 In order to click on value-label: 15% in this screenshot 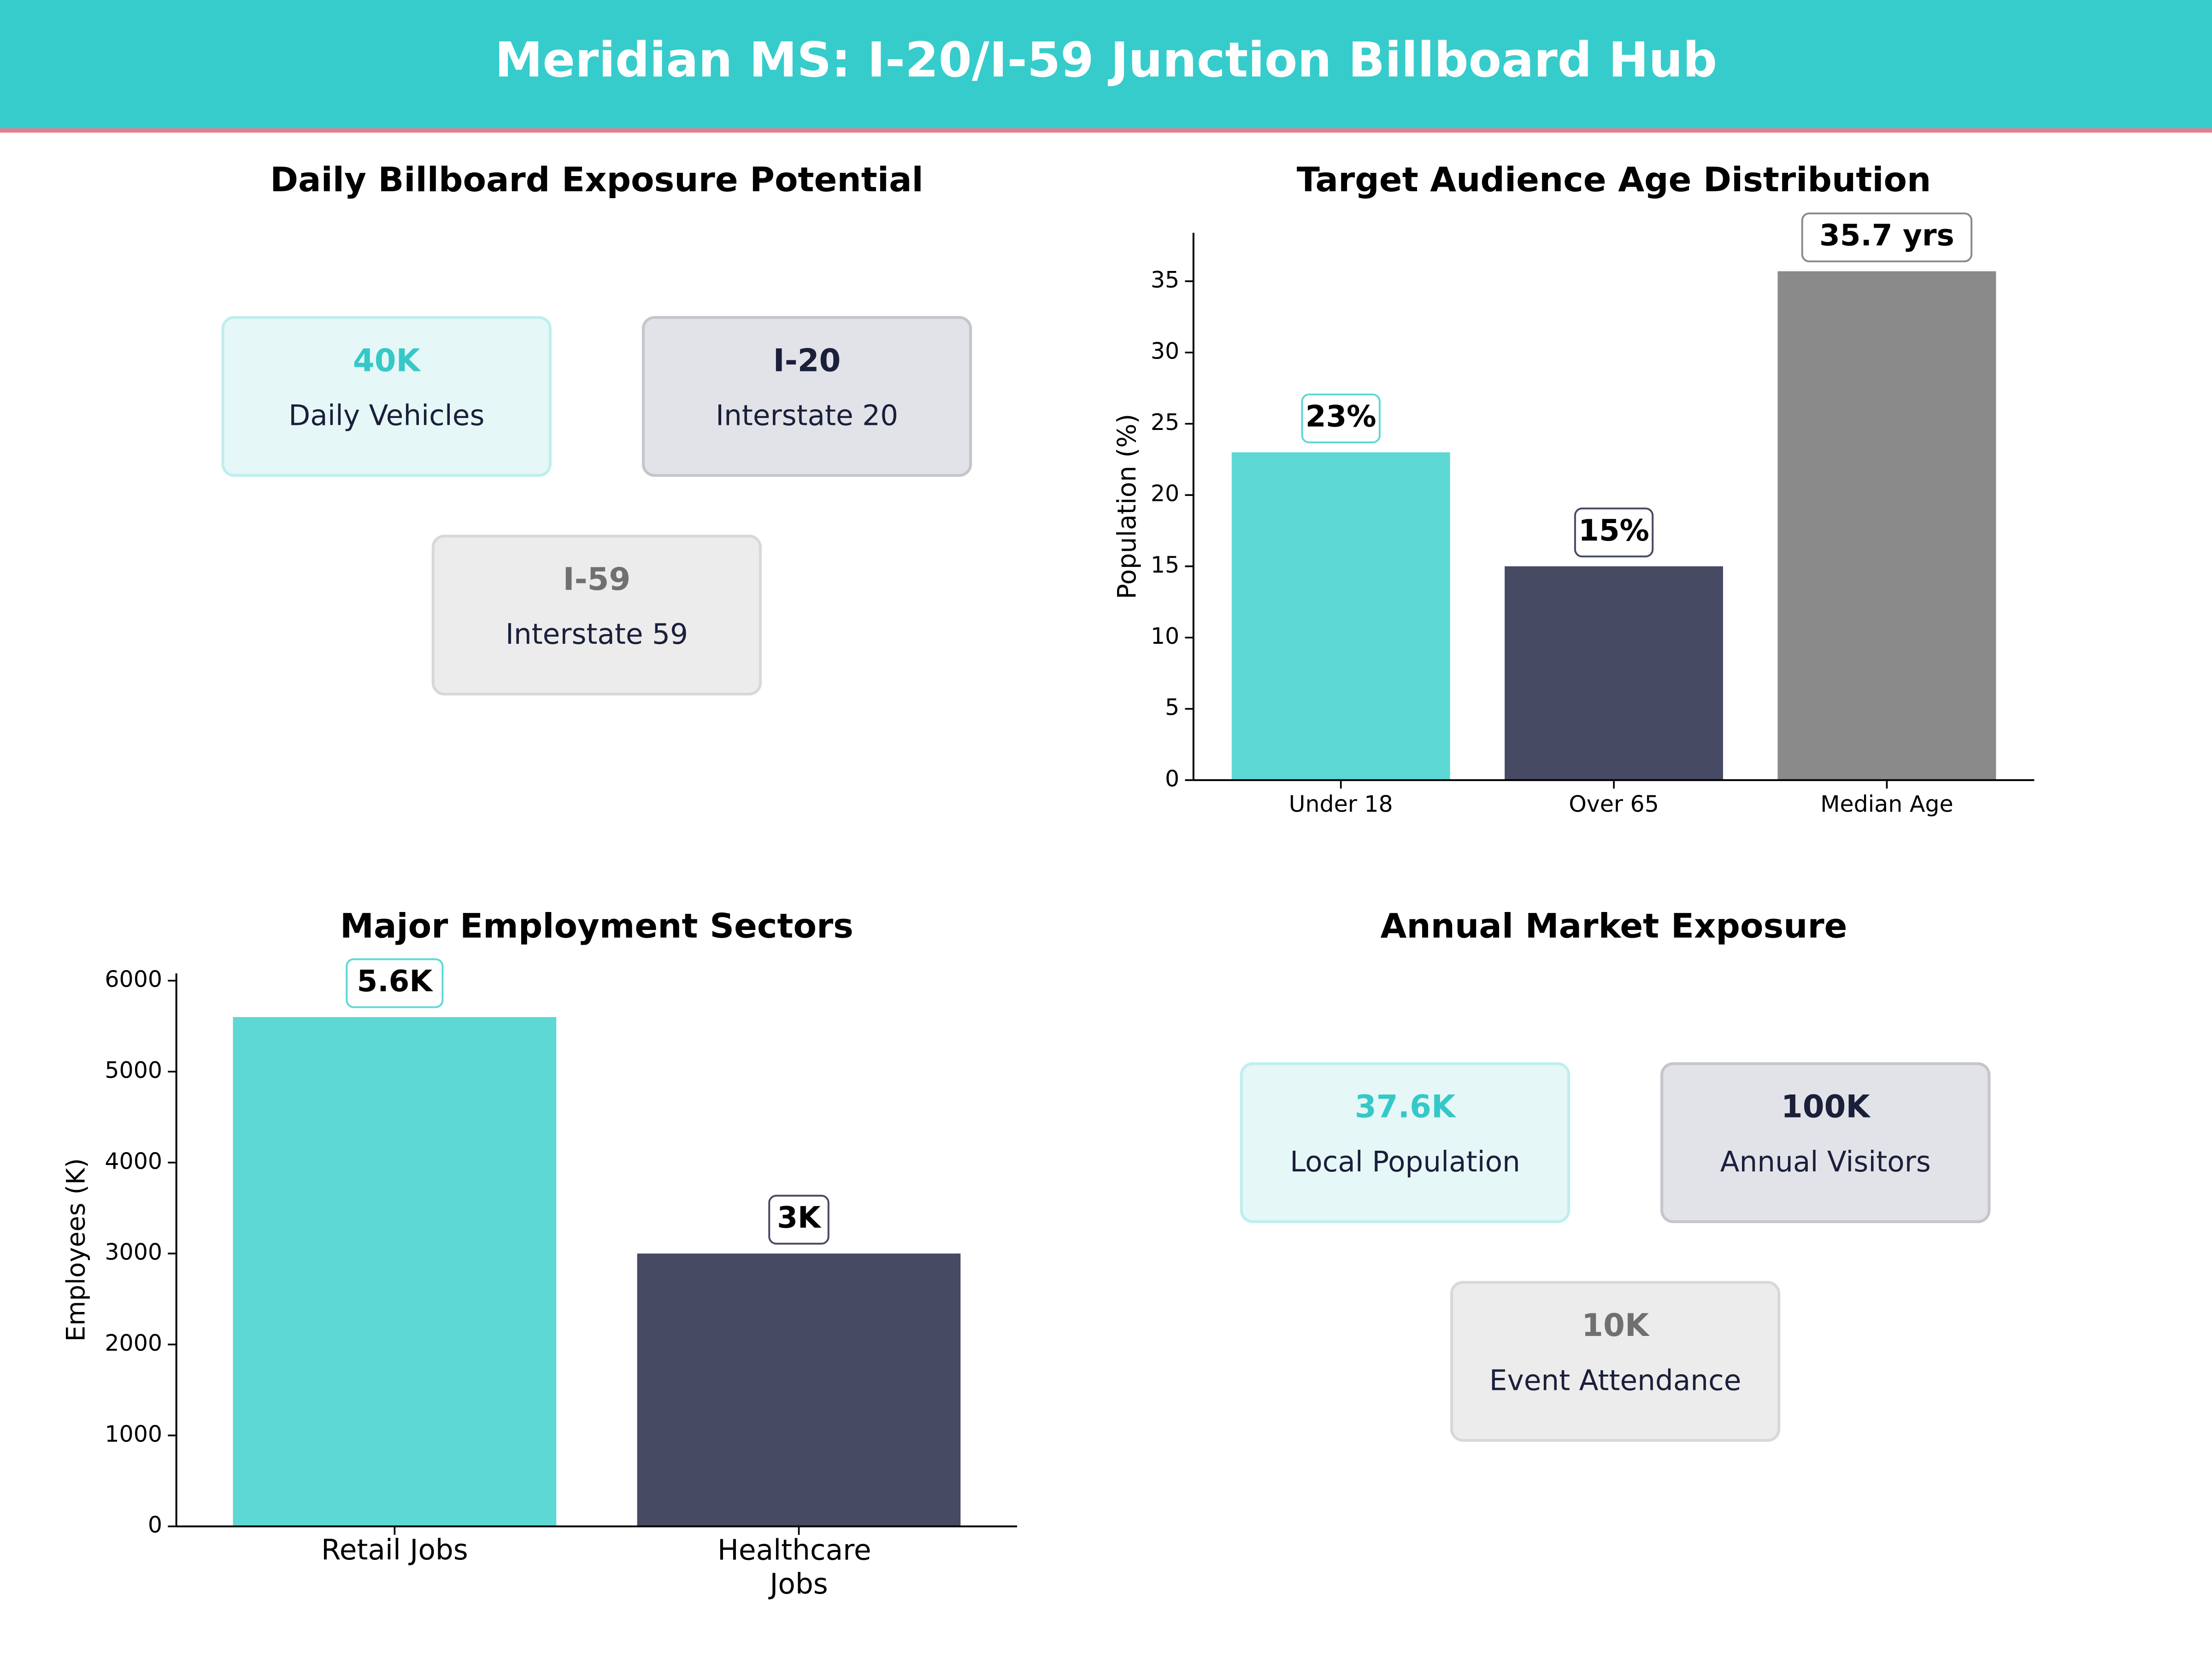, I will do `click(1613, 530)`.